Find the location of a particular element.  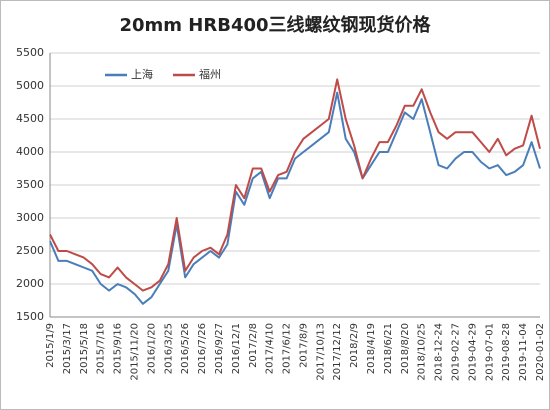

x-tick-label: 2017/4/10 is located at coordinates (270, 348).